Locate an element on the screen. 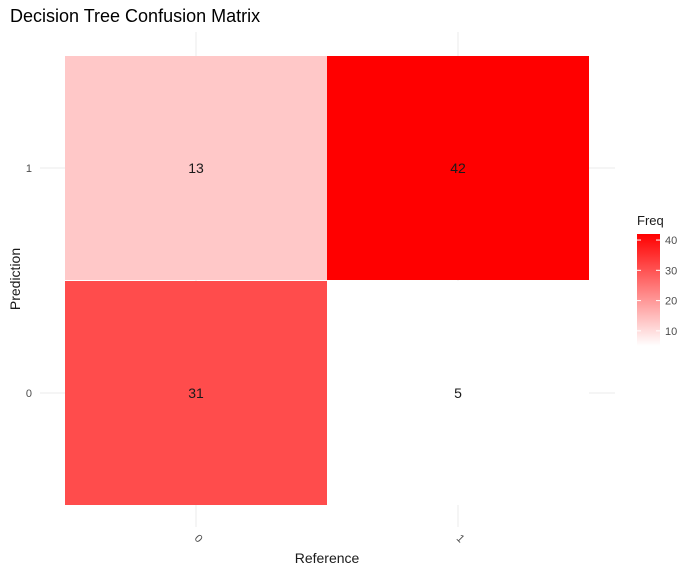 The width and height of the screenshot is (697, 573). cell-label-ref0-pred1: 13 is located at coordinates (196, 168).